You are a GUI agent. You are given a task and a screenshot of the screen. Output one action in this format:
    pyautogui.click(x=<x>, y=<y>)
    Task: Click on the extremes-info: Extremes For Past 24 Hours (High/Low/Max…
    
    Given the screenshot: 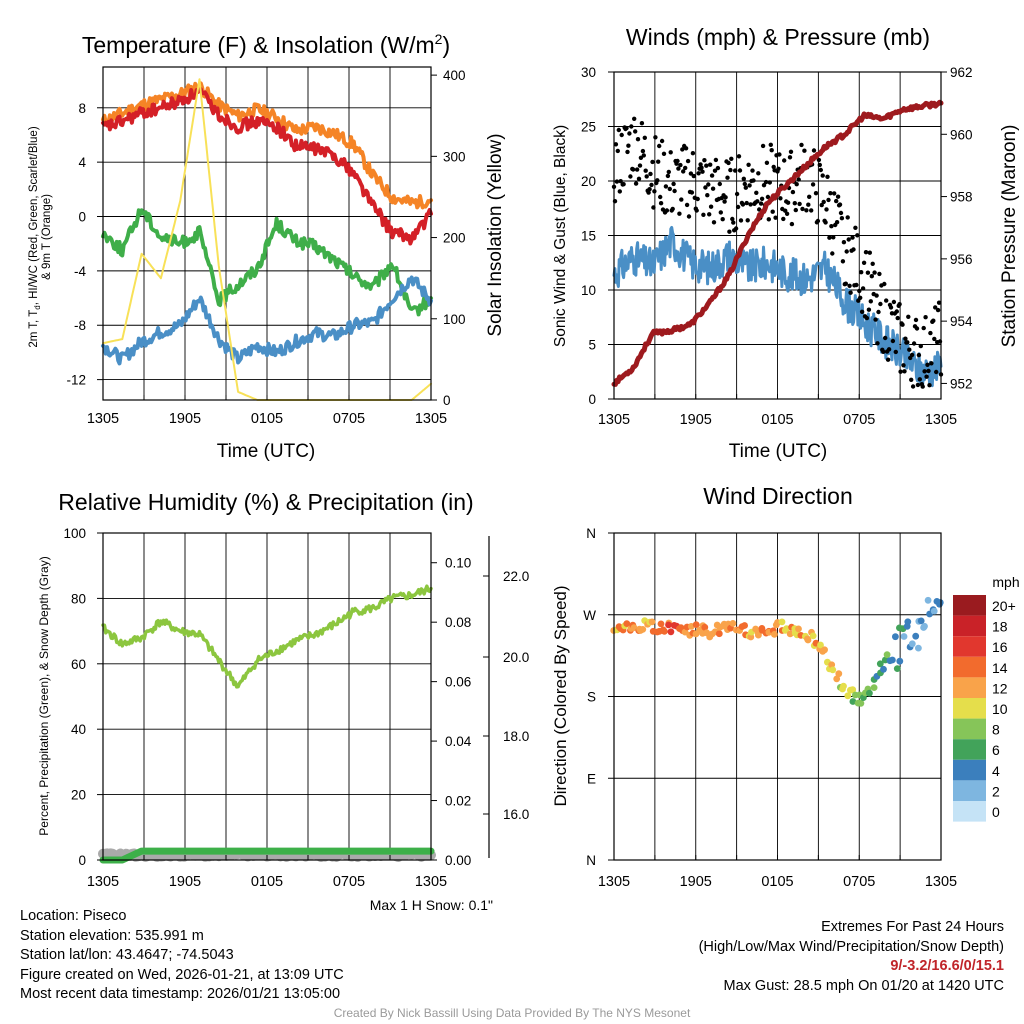 What is the action you would take?
    pyautogui.click(x=851, y=957)
    